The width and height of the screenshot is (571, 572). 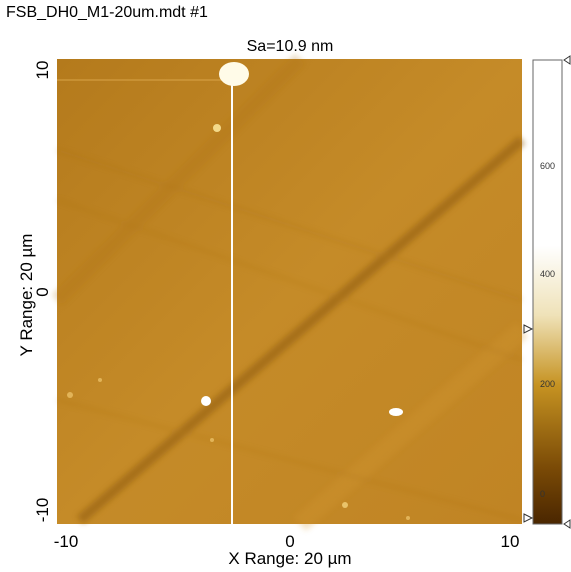 What do you see at coordinates (66, 541) in the screenshot?
I see `x-tick-label: -10` at bounding box center [66, 541].